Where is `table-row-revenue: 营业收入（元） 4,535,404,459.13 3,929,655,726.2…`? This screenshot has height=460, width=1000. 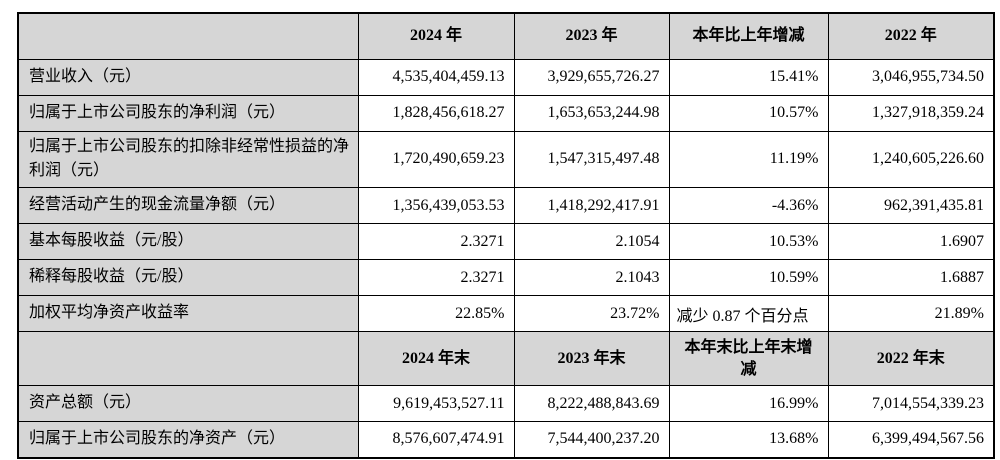
table-row-revenue: 营业收入（元） 4,535,404,459.13 3,929,655,726.2… is located at coordinates (506, 77).